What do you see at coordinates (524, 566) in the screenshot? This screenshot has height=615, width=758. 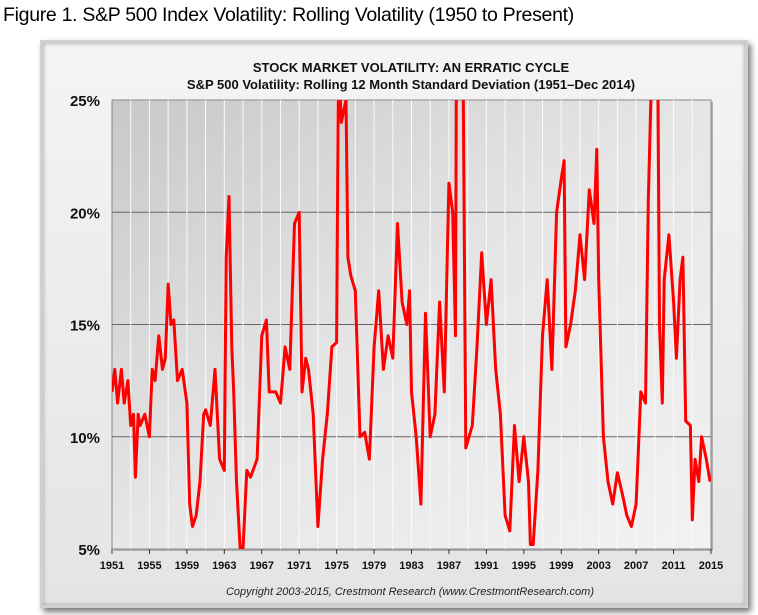 I see `x-tick-label: 1995` at bounding box center [524, 566].